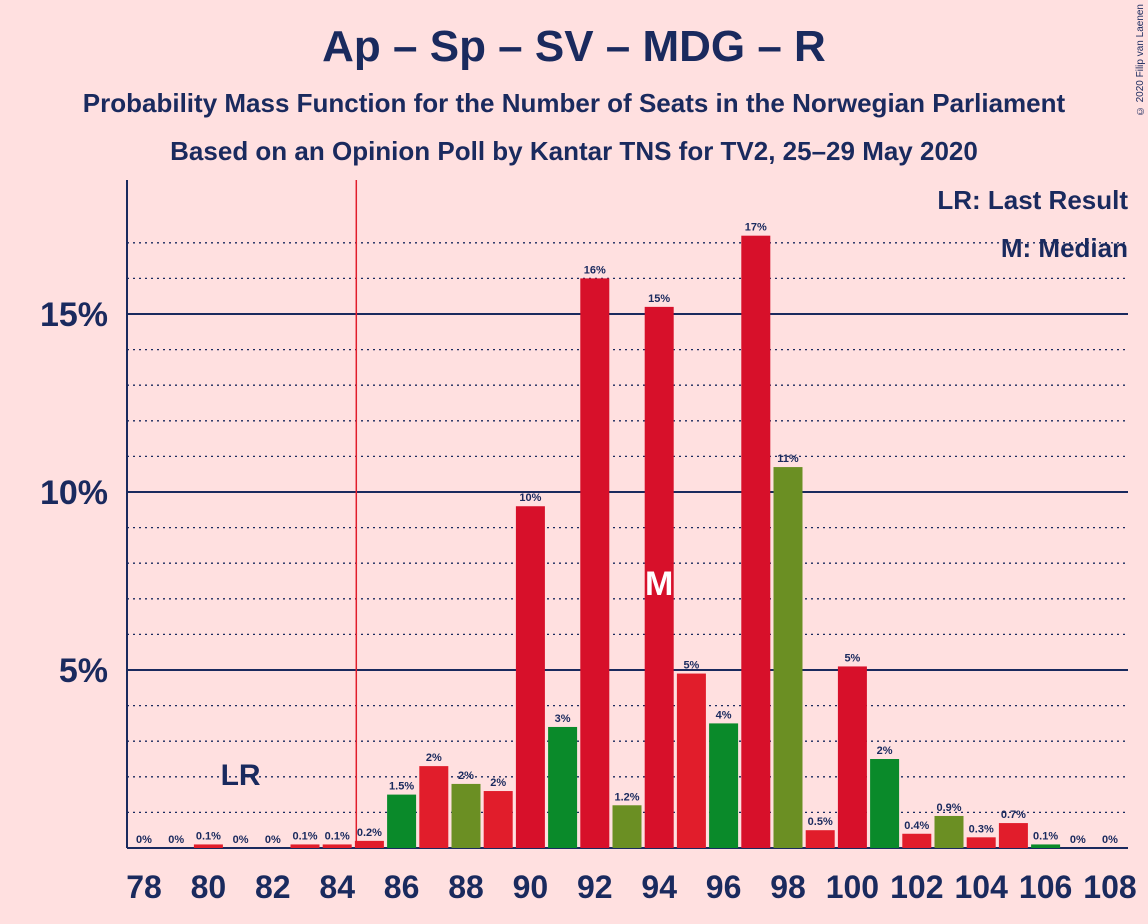 Image resolution: width=1148 pixels, height=924 pixels. Describe the element at coordinates (626, 797) in the screenshot. I see `bar-value-label: 1.2%` at that location.